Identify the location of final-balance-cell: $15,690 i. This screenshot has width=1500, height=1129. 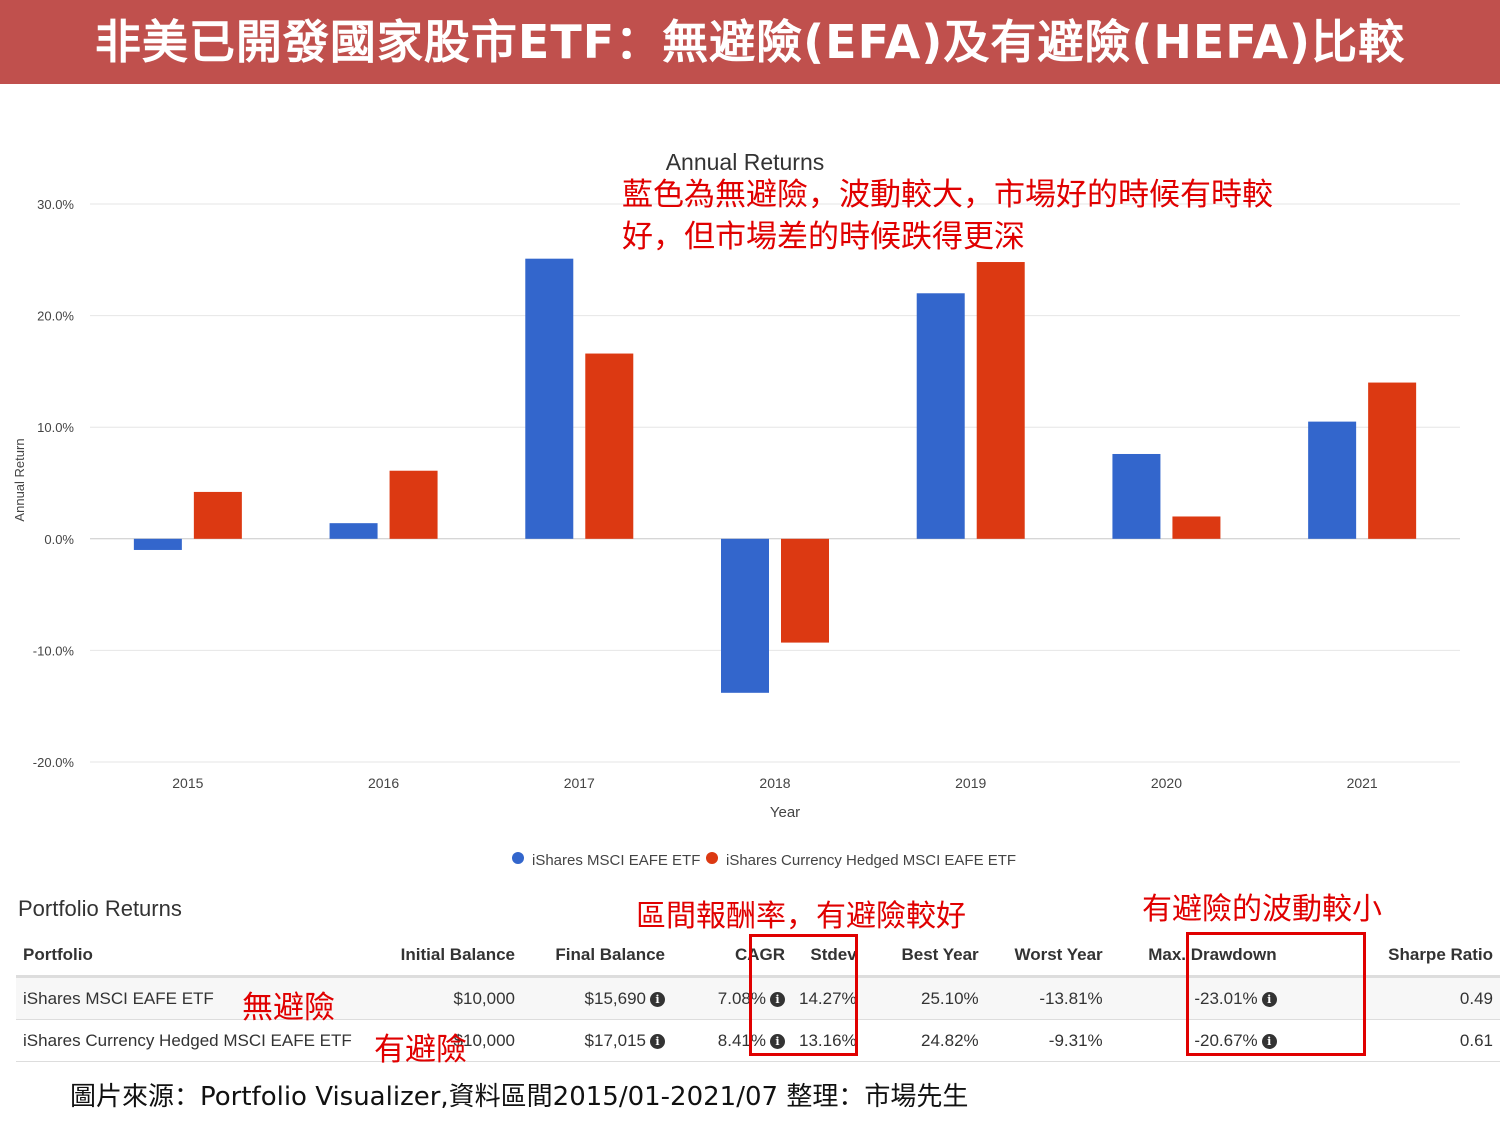
(597, 998).